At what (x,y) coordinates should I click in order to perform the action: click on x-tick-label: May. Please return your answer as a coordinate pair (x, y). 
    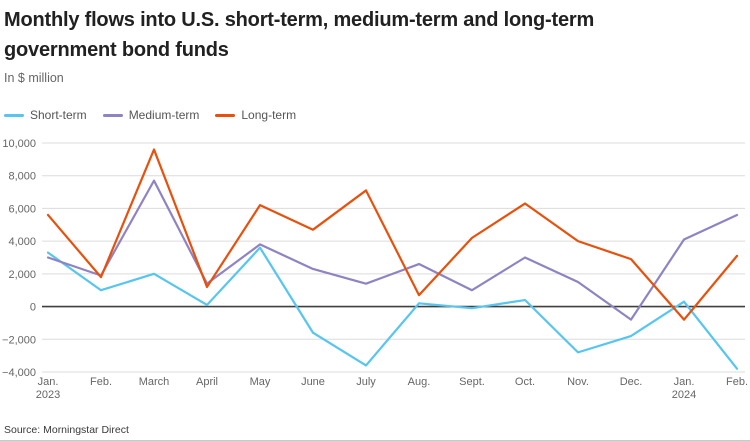
    Looking at the image, I should click on (260, 382).